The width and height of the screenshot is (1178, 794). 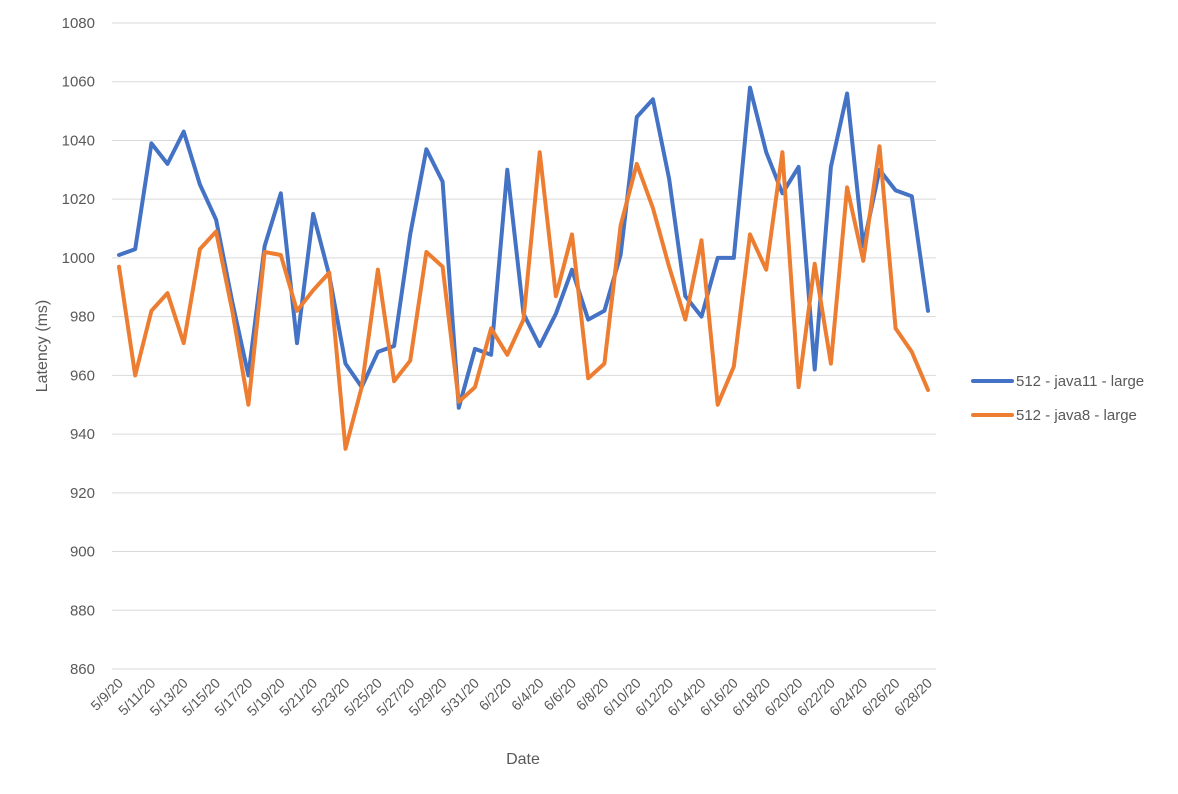 What do you see at coordinates (82, 493) in the screenshot?
I see `y-tick-label: 920` at bounding box center [82, 493].